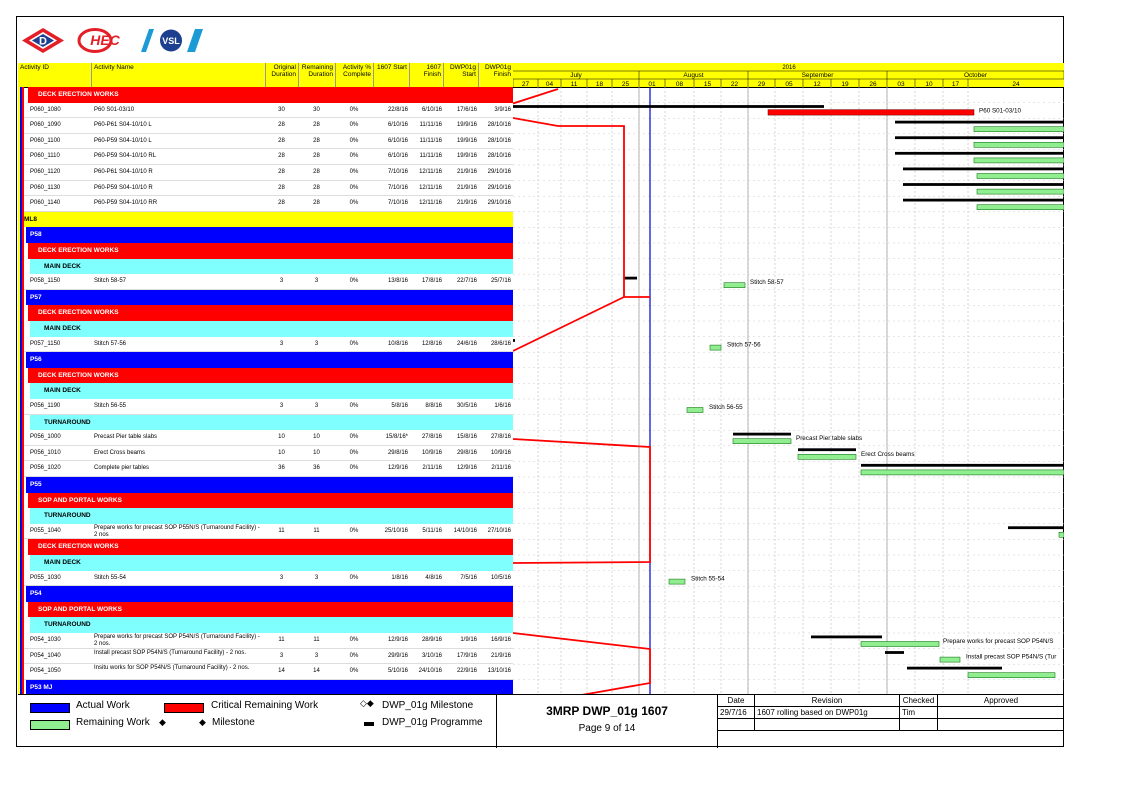  What do you see at coordinates (45, 172) in the screenshot?
I see `activity-id: P060_1120` at bounding box center [45, 172].